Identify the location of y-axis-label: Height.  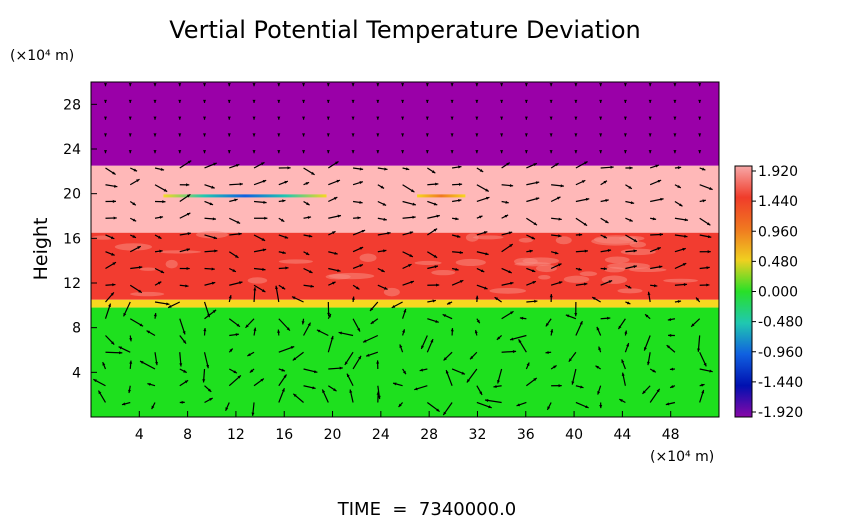
(41, 249).